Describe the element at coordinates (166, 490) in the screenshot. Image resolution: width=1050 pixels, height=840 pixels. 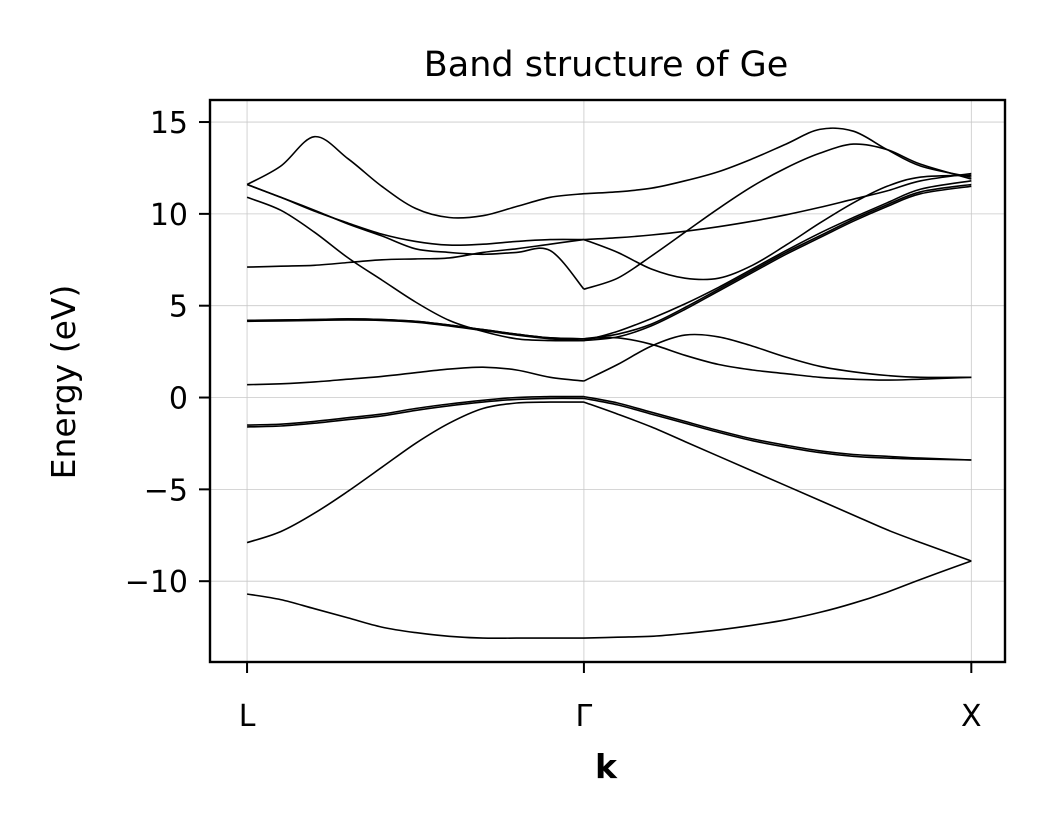
I see `y-tick-label: −5` at that location.